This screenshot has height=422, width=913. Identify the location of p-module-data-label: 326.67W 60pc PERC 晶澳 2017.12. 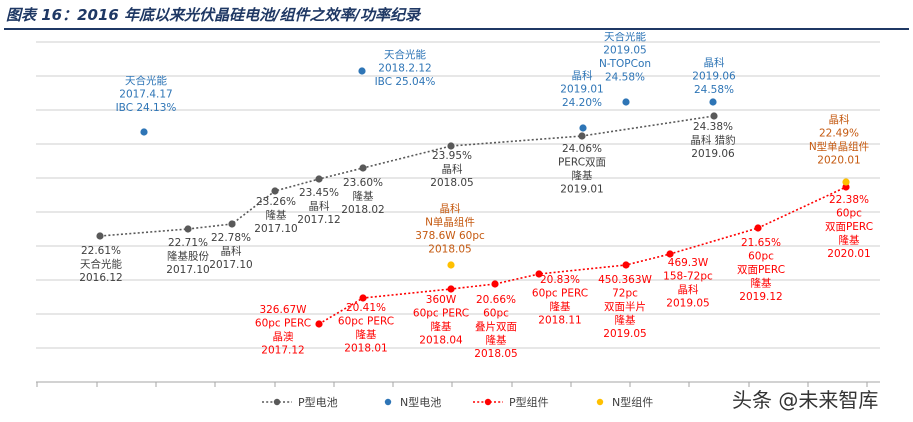
(283, 330).